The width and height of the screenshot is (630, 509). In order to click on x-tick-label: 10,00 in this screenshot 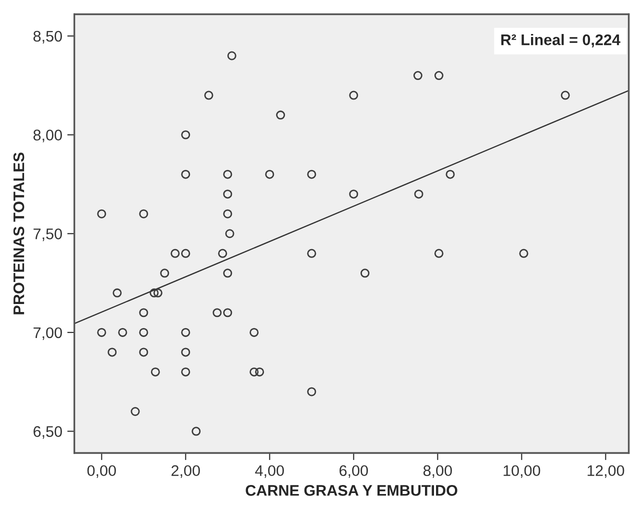, I will do `click(522, 471)`.